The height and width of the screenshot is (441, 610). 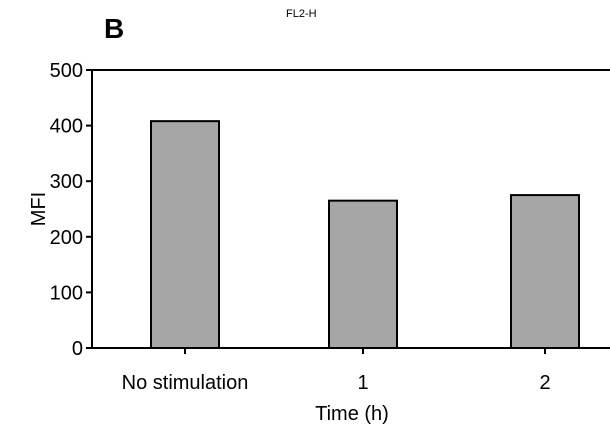 I want to click on y-ticks: 0 100 200 300 400 500, so click(x=71, y=210).